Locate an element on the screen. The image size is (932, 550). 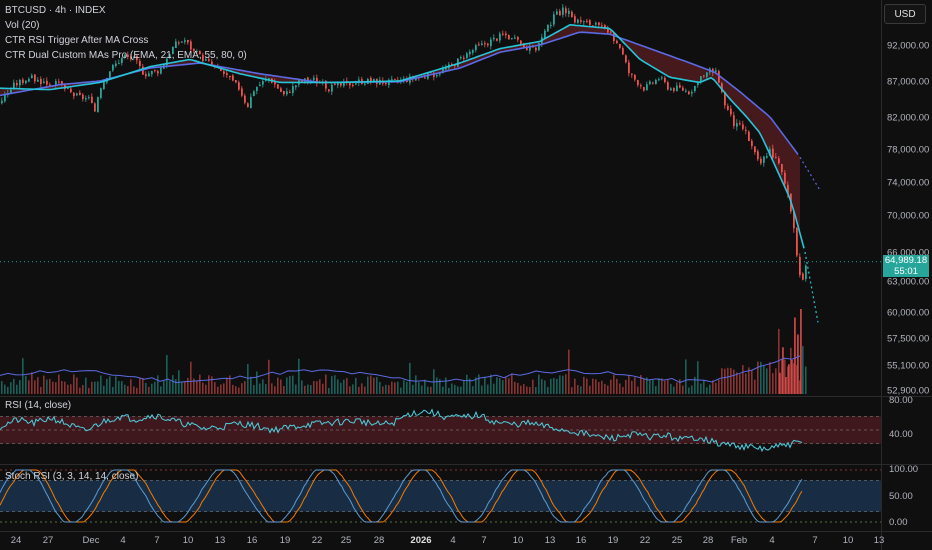
price-axis-label: 63,000.00 is located at coordinates (908, 282).